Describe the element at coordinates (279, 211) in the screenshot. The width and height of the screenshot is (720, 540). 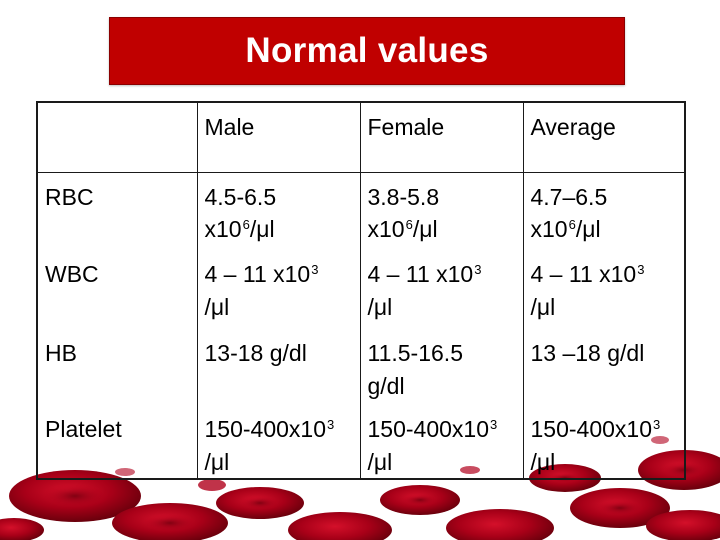
I see `cell-rbc-male: 4.5-6.5 x106/μl` at that location.